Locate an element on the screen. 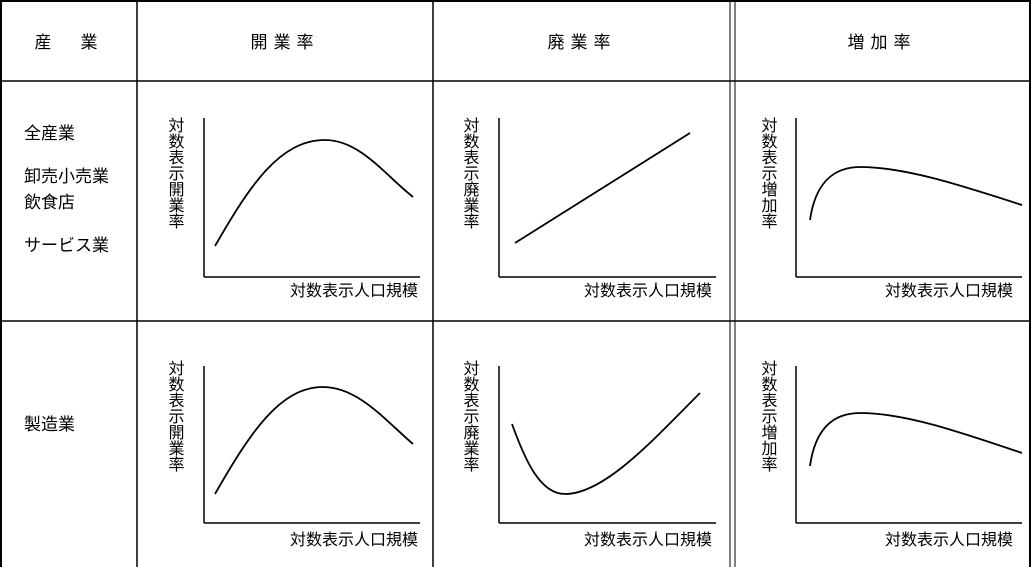 The height and width of the screenshot is (567, 1031). industry-label: 卸売小売業 is located at coordinates (66, 177).